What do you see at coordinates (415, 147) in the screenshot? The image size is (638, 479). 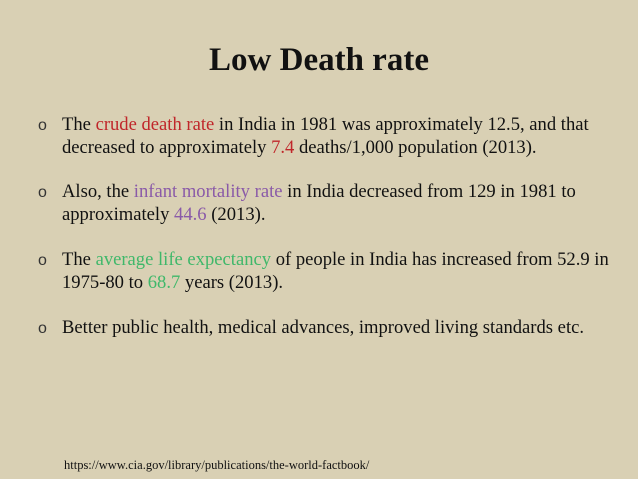 I see `bullet-text: deaths/1,000 population (2013).` at bounding box center [415, 147].